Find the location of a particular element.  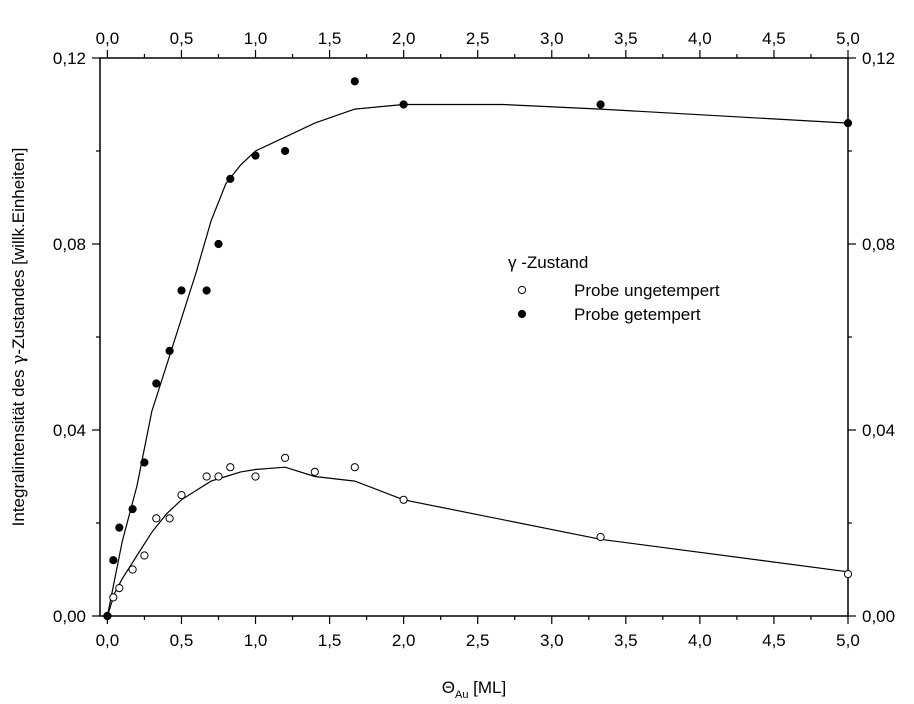

y-axis-right-ticks: 0,00 0,04 0,08 0,12 is located at coordinates (871, 337).